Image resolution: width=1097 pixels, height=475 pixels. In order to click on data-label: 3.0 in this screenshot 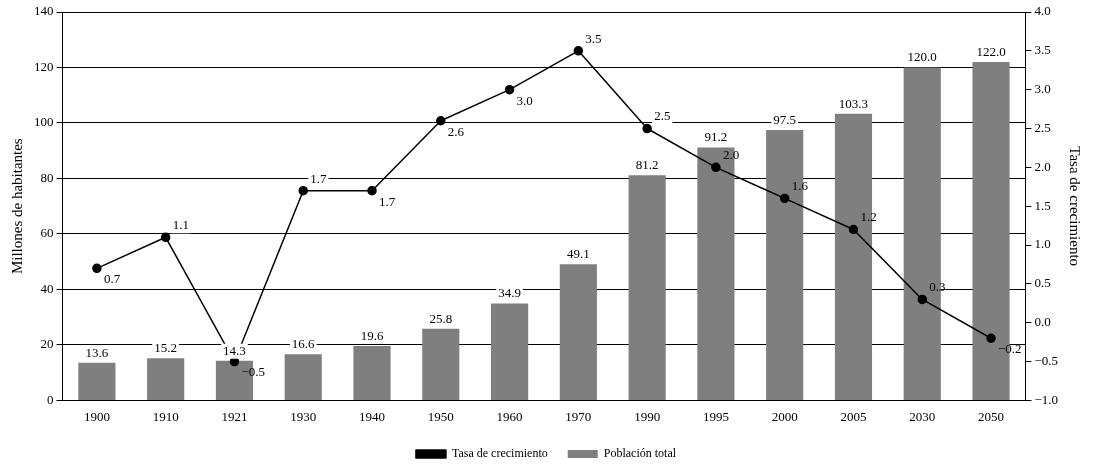, I will do `click(524, 100)`.